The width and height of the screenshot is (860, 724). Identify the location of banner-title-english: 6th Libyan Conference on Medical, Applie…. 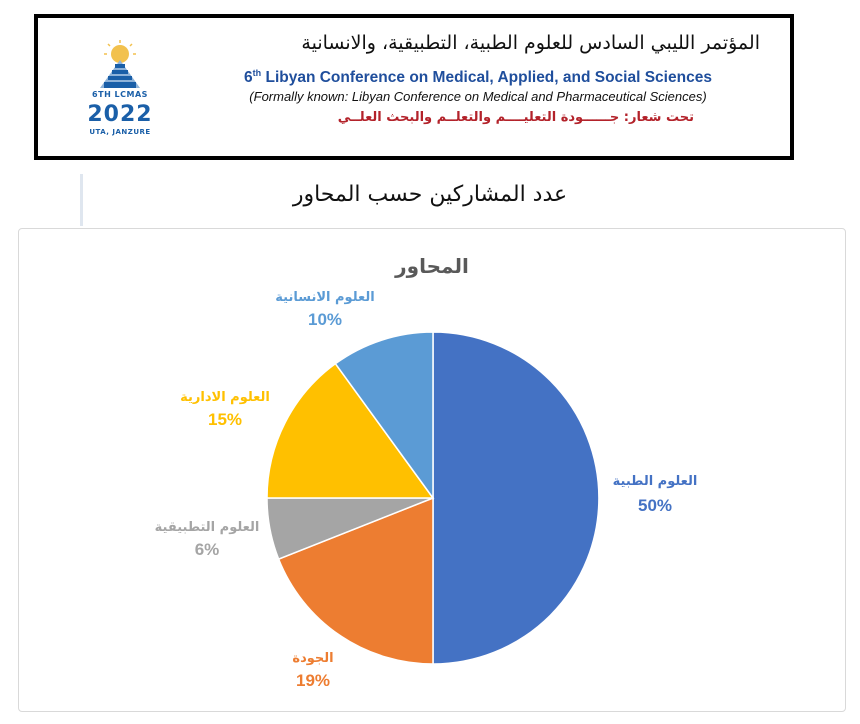
(478, 77).